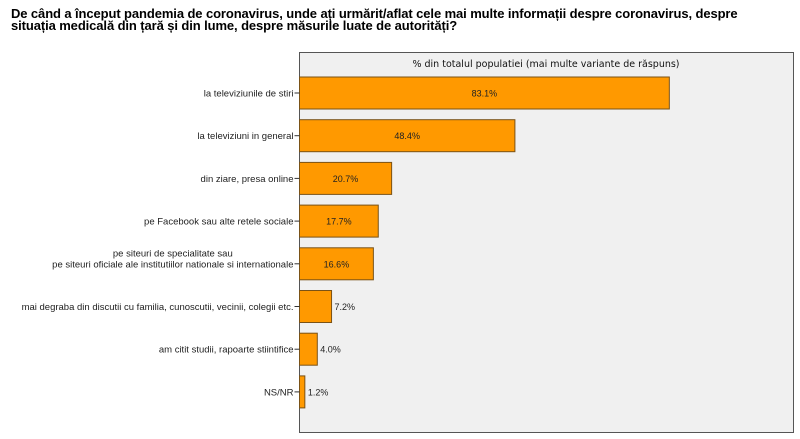 Image resolution: width=800 pixels, height=439 pixels. What do you see at coordinates (245, 136) in the screenshot?
I see `category-label: la televiziuni in general` at bounding box center [245, 136].